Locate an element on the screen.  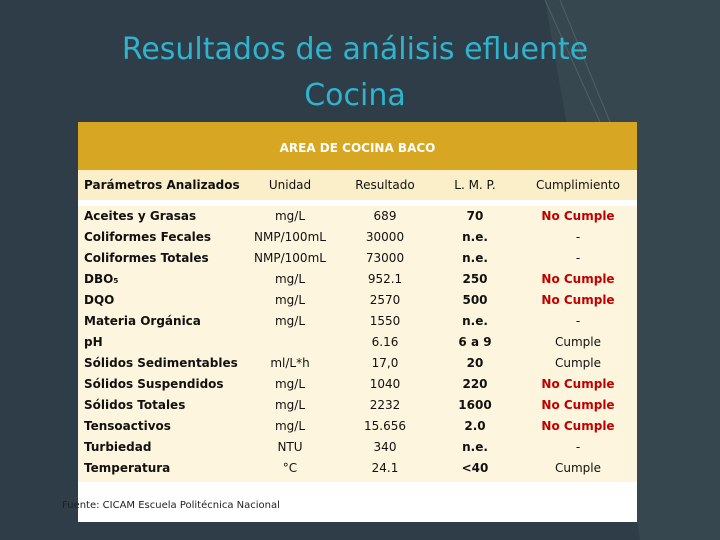
value-cell: 1040 is located at coordinates (385, 384).